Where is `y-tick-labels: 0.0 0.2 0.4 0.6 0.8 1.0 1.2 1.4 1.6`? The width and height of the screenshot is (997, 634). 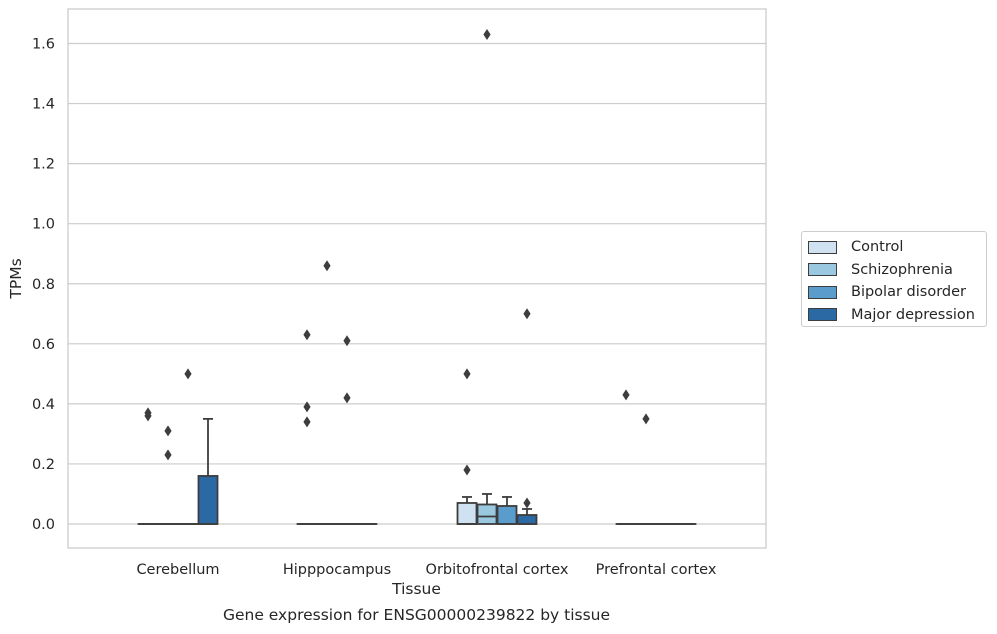 y-tick-labels: 0.0 0.2 0.4 0.6 0.8 1.0 1.2 1.4 1.6 is located at coordinates (43, 285).